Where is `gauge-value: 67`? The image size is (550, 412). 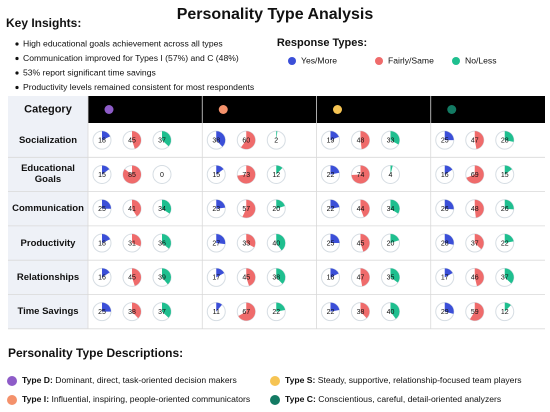
gauge-value: 67 is located at coordinates (246, 312).